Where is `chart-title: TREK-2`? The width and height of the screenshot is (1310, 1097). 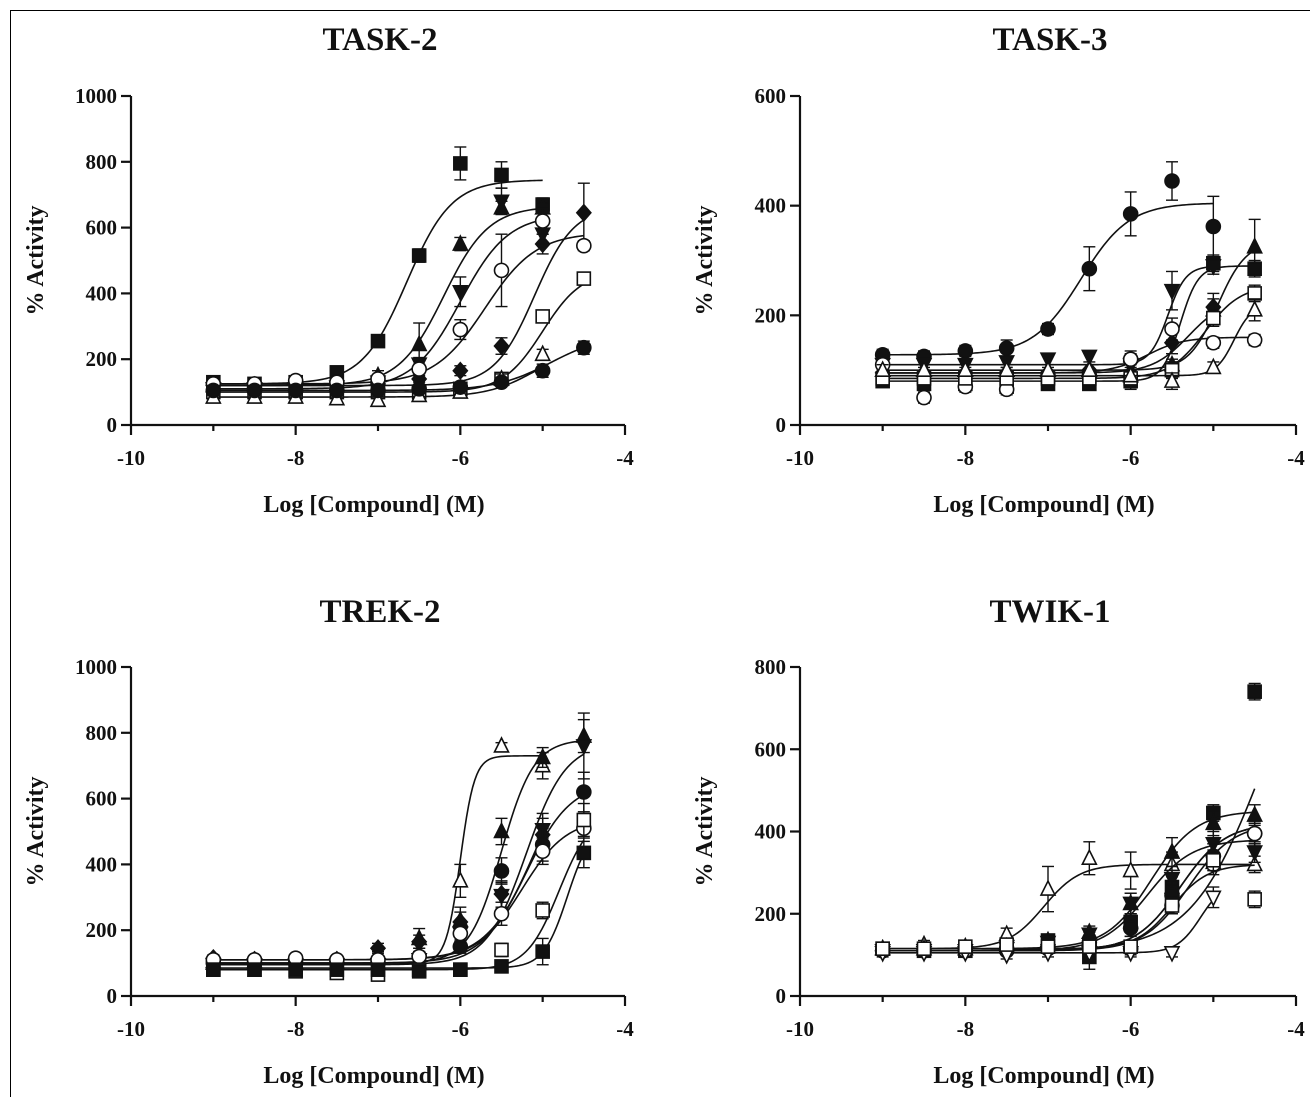 chart-title: TREK-2 is located at coordinates (379, 612).